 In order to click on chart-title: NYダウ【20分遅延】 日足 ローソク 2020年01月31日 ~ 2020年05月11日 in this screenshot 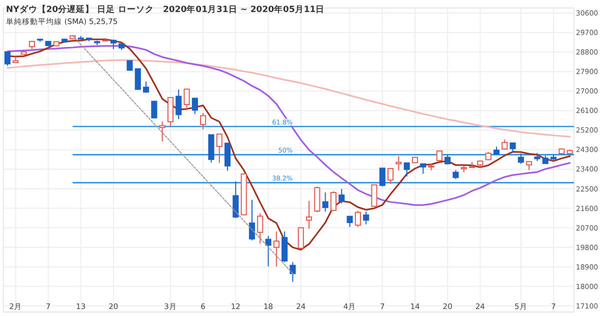, I will do `click(165, 9)`.